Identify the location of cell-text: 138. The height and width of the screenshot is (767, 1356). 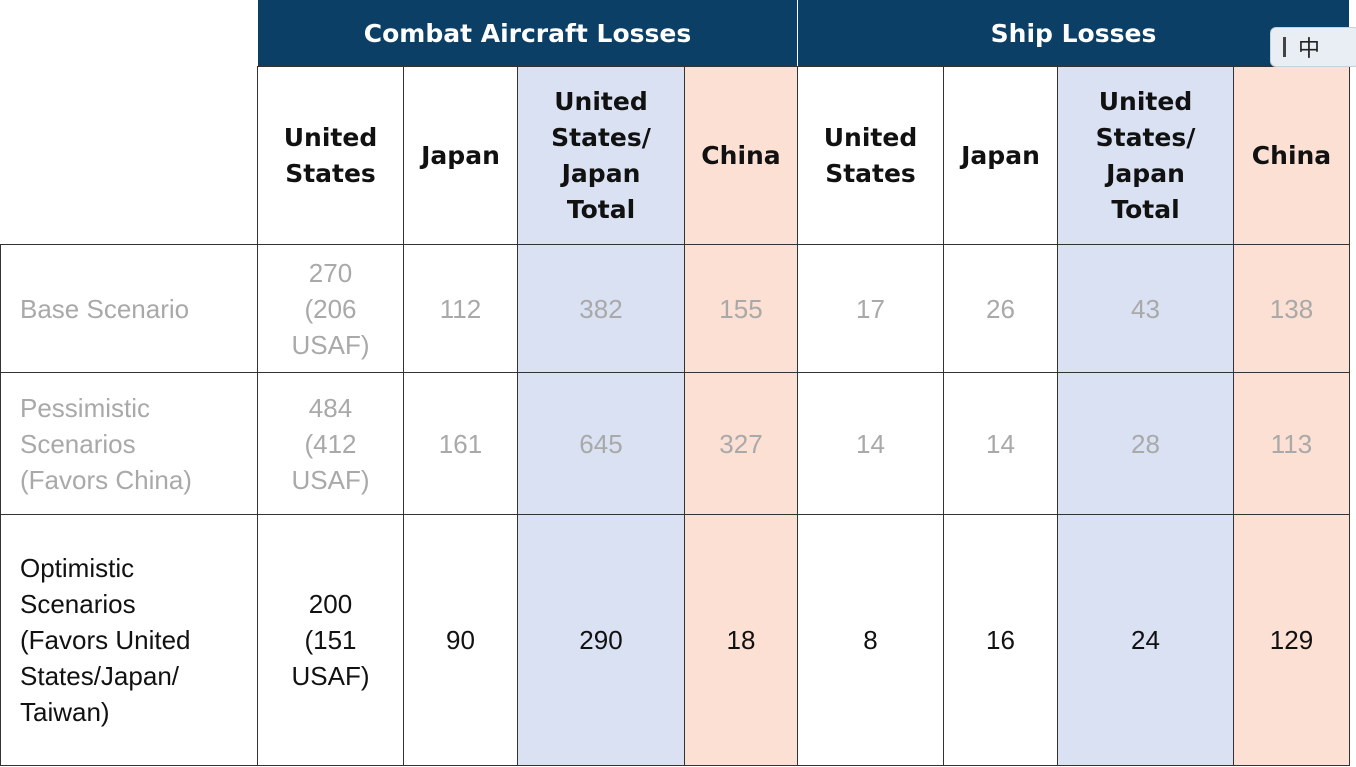
(1291, 308).